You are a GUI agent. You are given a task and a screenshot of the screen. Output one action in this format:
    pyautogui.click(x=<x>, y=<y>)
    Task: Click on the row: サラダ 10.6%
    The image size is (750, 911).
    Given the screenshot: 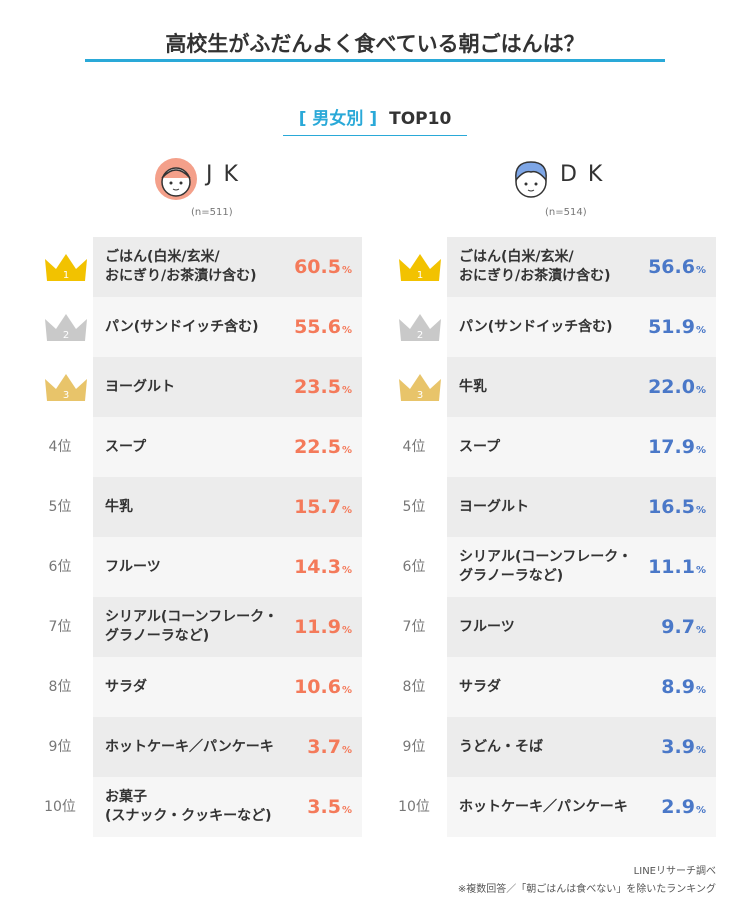 What is the action you would take?
    pyautogui.click(x=227, y=687)
    